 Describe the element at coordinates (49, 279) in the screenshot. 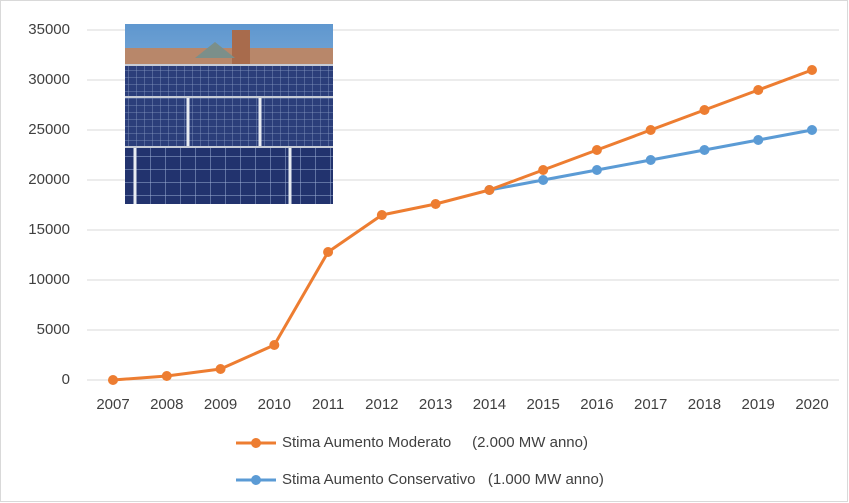

I see `y-tick-label: 10000` at that location.